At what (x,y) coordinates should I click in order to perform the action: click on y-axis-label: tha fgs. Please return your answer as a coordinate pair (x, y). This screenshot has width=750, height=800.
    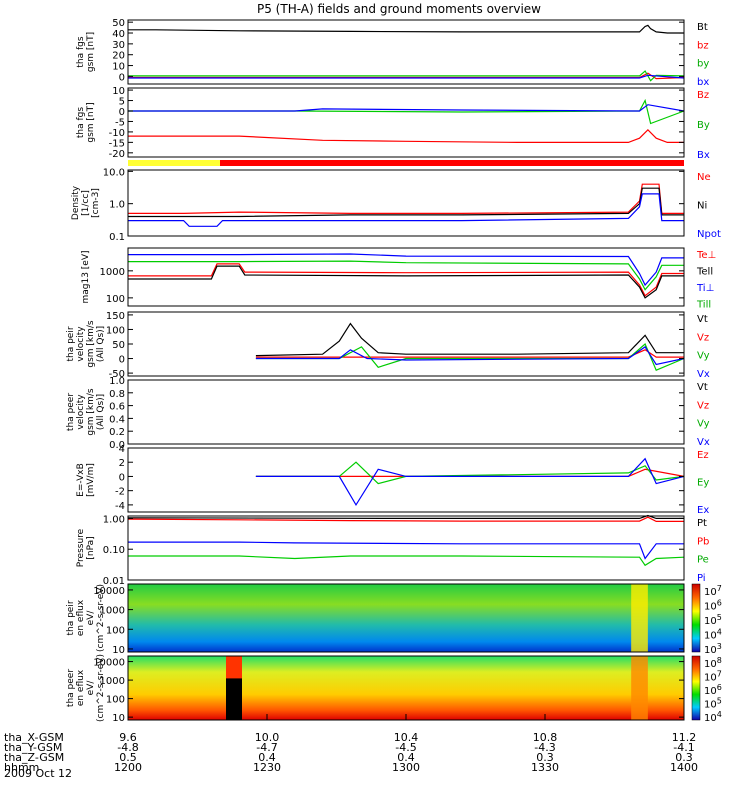
    Looking at the image, I should click on (81, 122).